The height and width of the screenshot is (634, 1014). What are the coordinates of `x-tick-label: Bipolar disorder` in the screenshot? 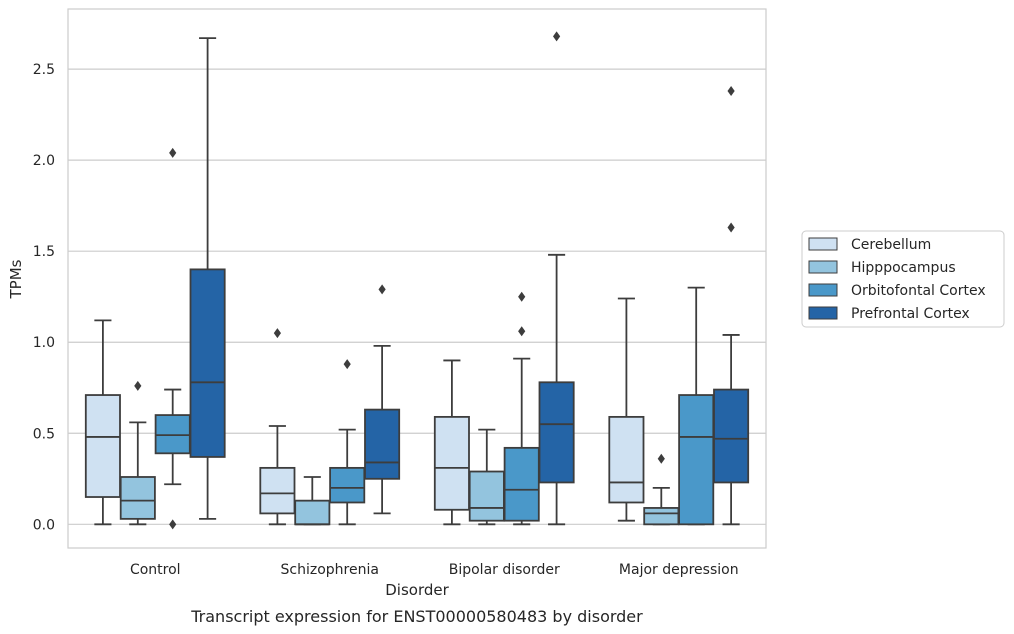 It's located at (504, 570).